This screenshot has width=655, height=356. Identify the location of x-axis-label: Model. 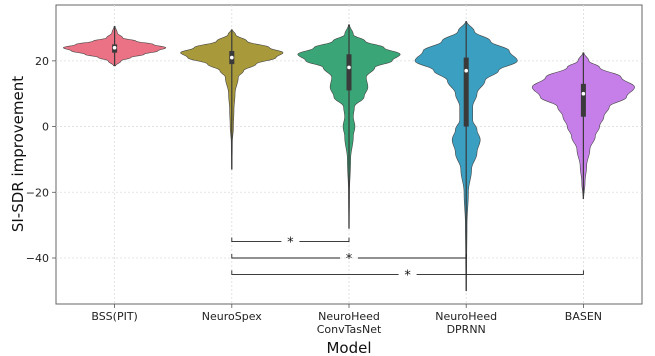
(348, 347).